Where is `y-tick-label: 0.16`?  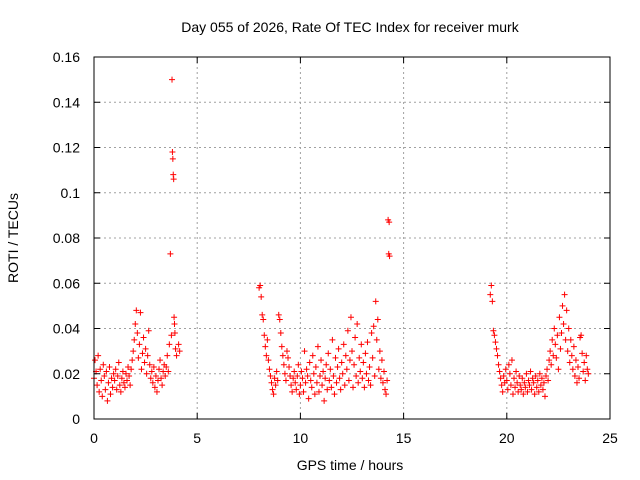
y-tick-label: 0.16 is located at coordinates (66, 57).